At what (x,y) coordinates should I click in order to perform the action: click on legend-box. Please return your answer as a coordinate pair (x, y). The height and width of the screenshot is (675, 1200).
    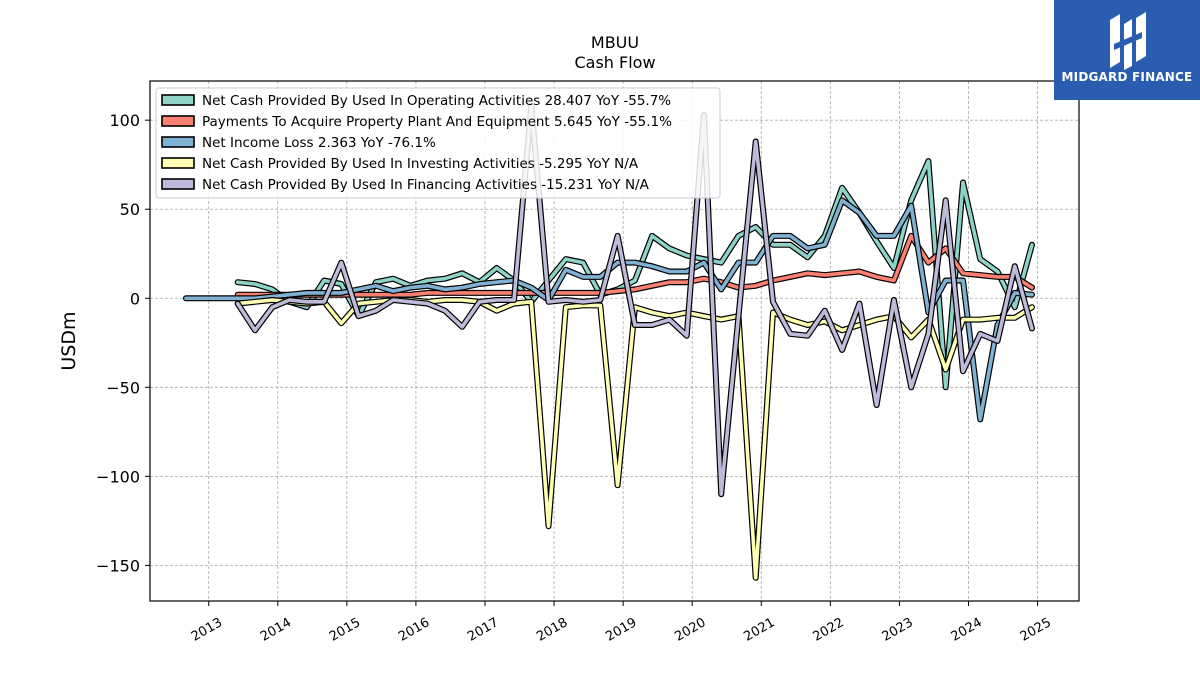
    Looking at the image, I should click on (438, 143).